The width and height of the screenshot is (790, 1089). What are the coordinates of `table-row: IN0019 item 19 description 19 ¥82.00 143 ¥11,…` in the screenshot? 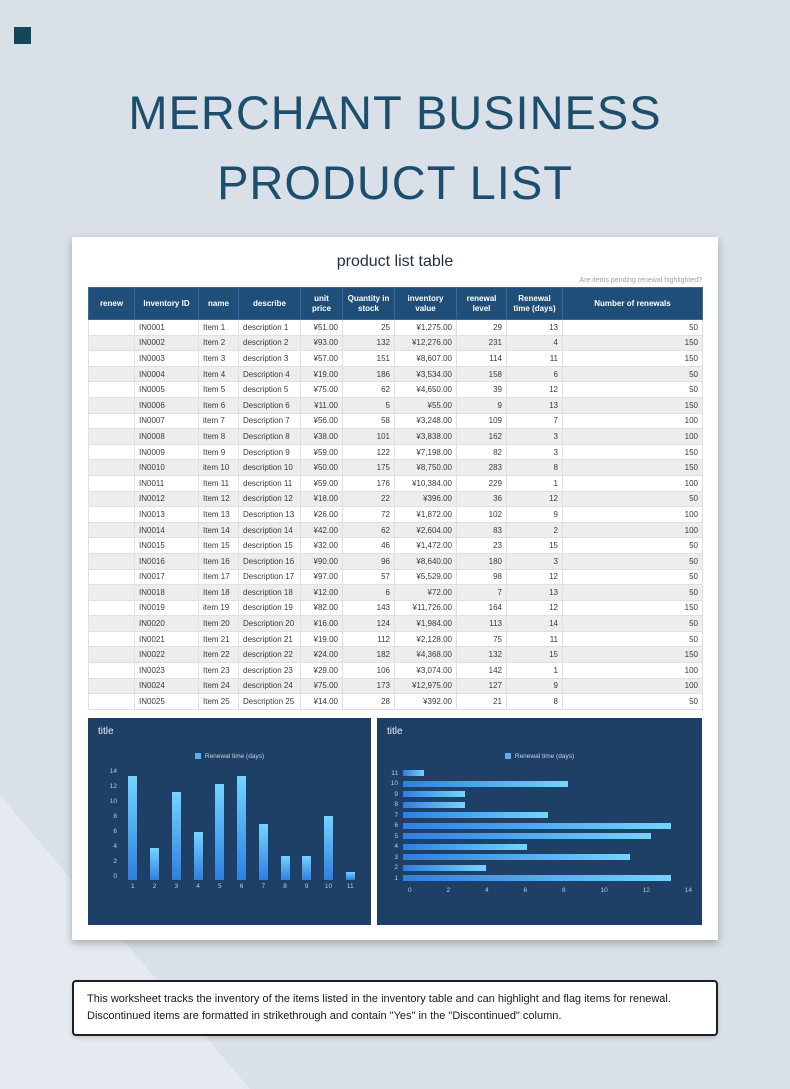 It's located at (395, 608).